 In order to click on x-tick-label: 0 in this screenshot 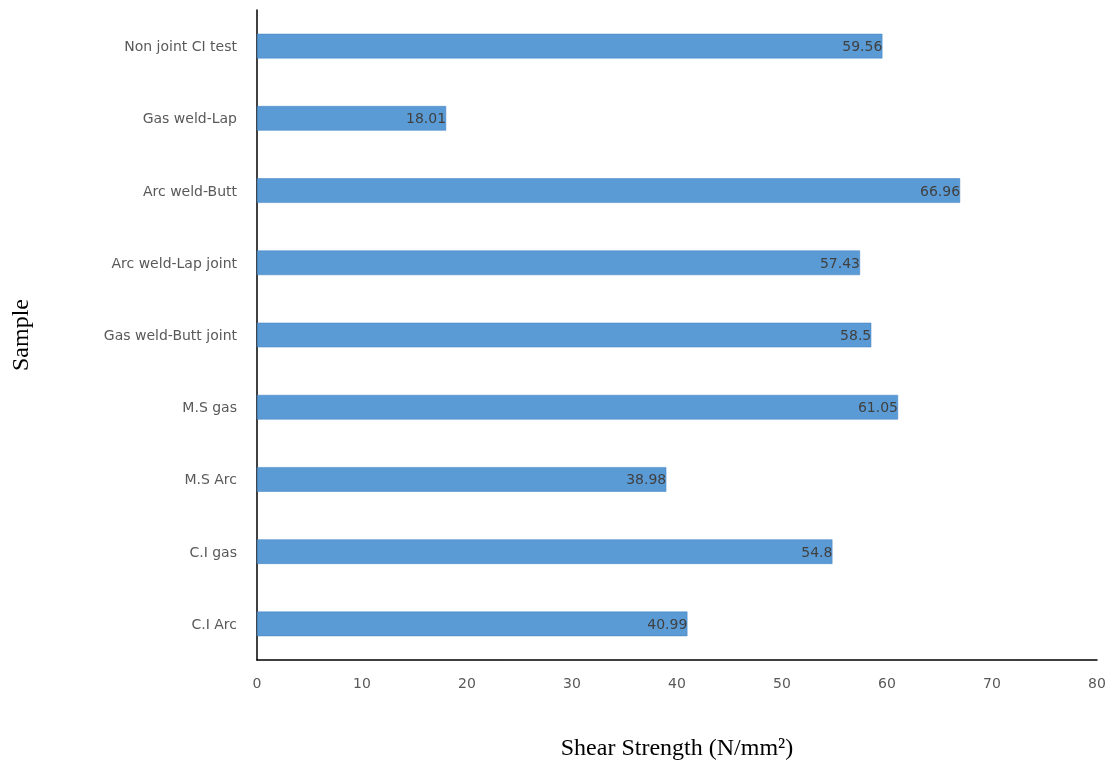, I will do `click(257, 683)`.